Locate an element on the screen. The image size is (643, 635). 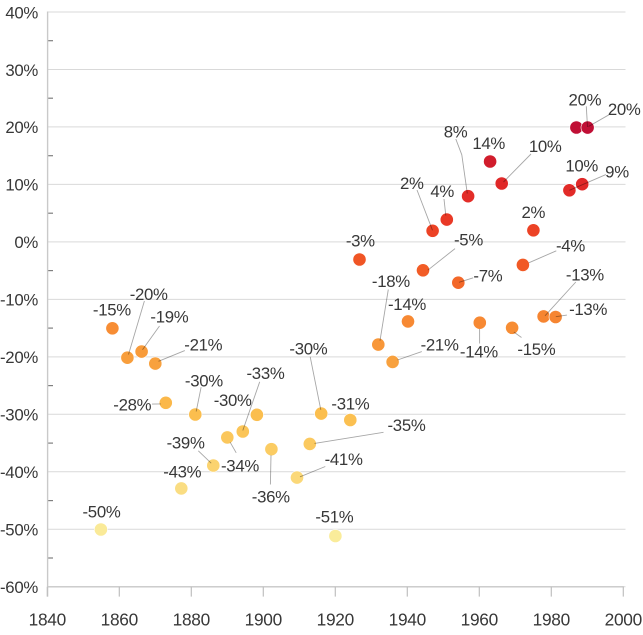
svg-text: 1860 is located at coordinates (119, 619).